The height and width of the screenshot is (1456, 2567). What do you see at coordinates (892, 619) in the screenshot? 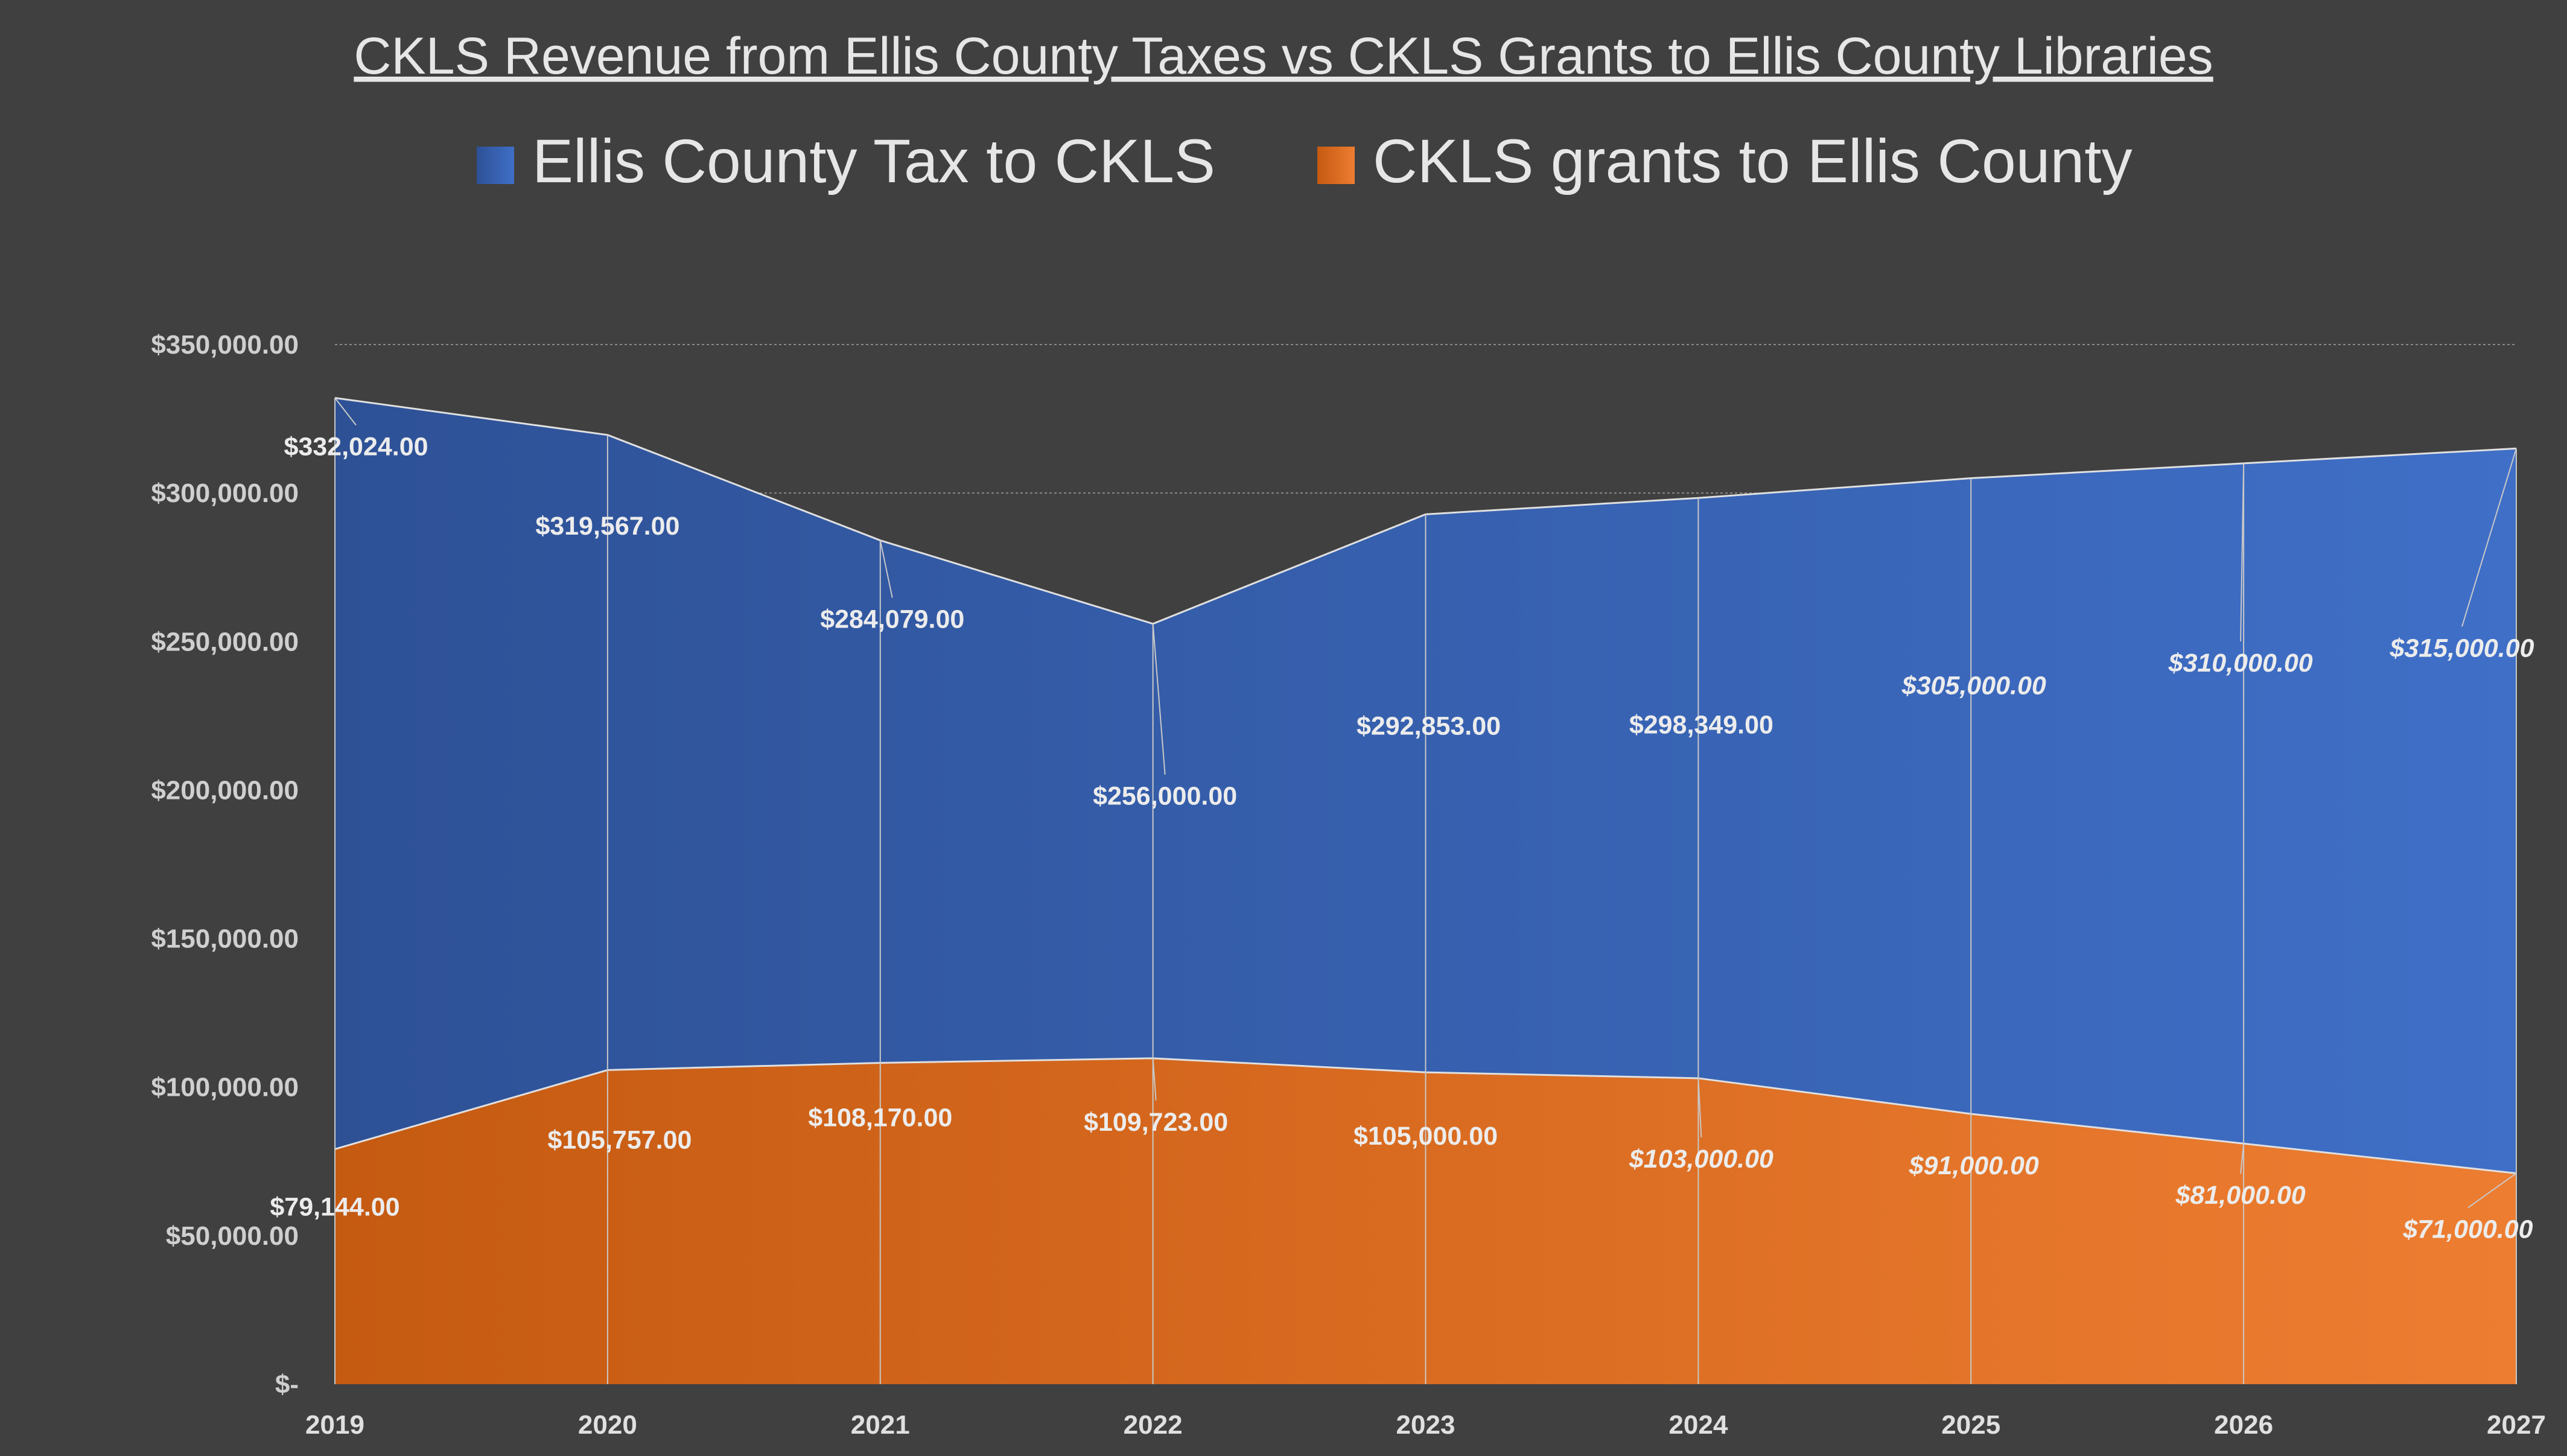
I see `data-label-tax: $284,079.00` at bounding box center [892, 619].